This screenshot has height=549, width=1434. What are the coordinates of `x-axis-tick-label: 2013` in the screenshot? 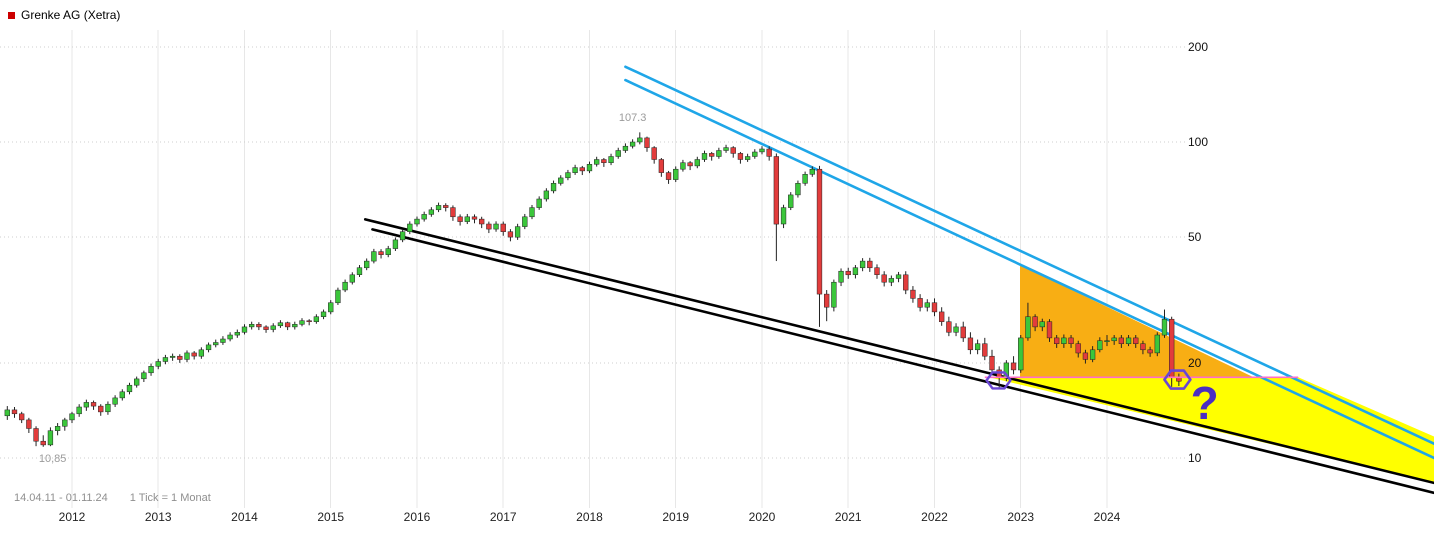 It's located at (158, 517).